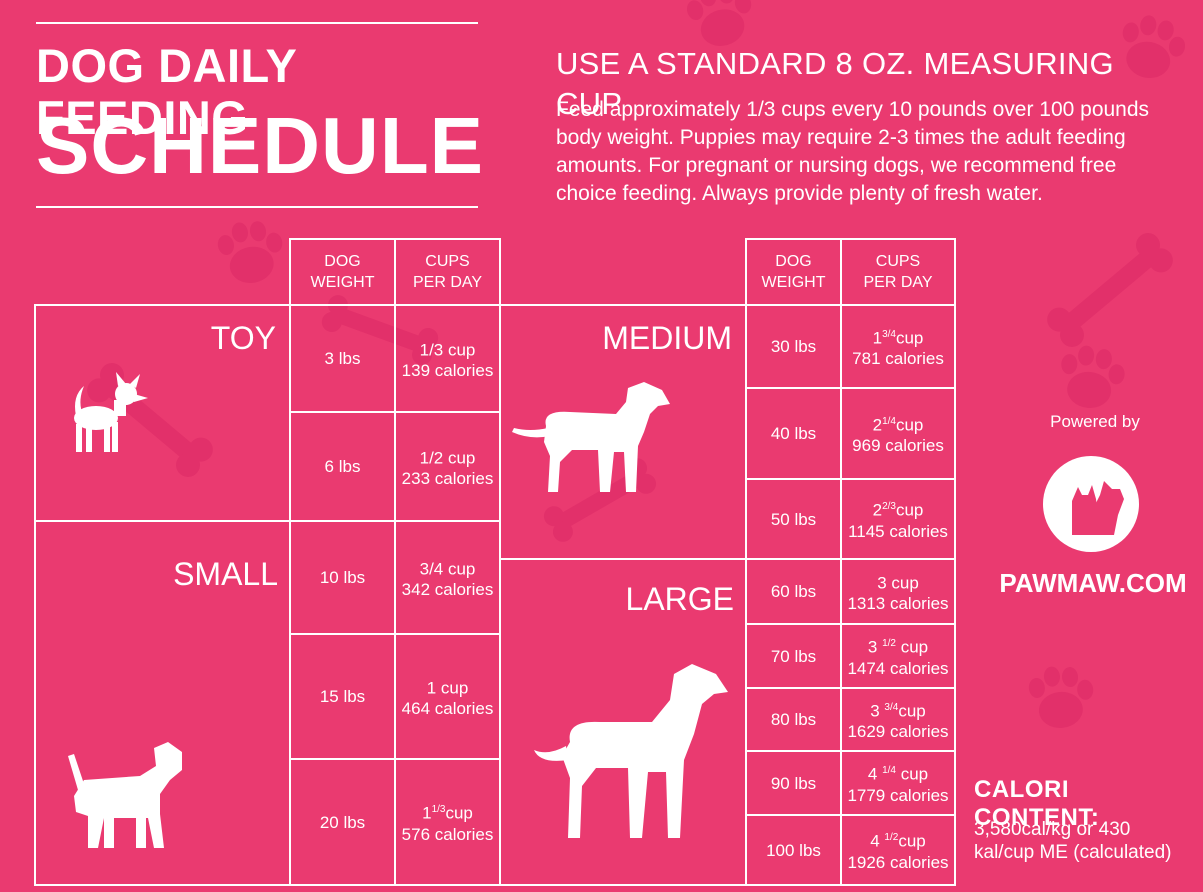 This screenshot has width=1203, height=892. I want to click on category-small-label: SMALL, so click(225, 574).